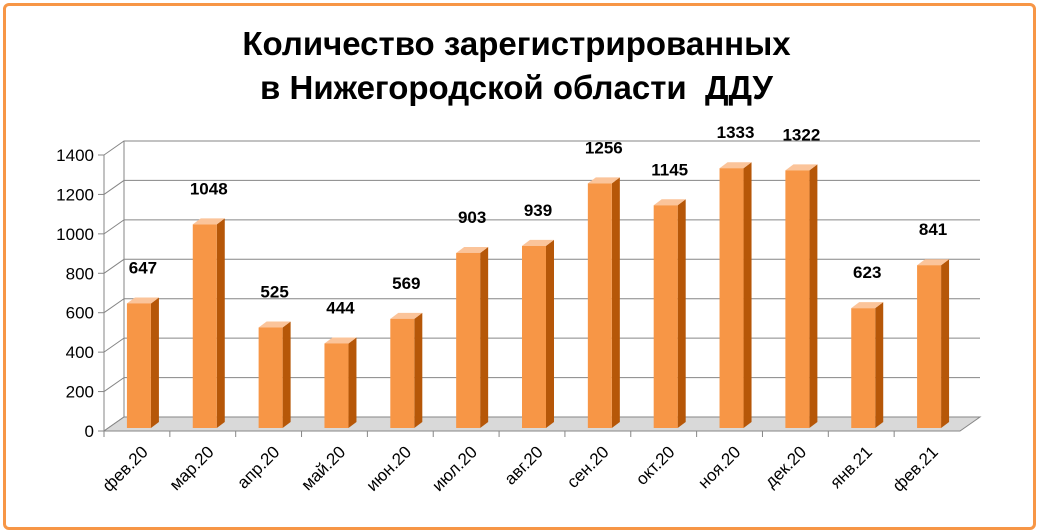 The image size is (1037, 531). What do you see at coordinates (915, 468) in the screenshot?
I see `x-tick-label: фев.21` at bounding box center [915, 468].